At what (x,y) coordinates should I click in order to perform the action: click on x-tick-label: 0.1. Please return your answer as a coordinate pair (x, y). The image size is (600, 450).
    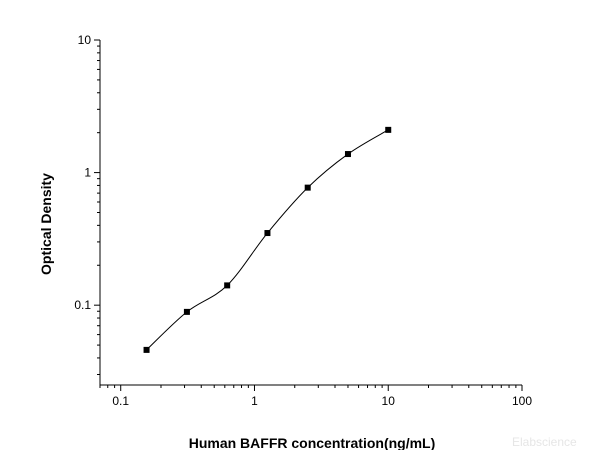
    Looking at the image, I should click on (120, 401).